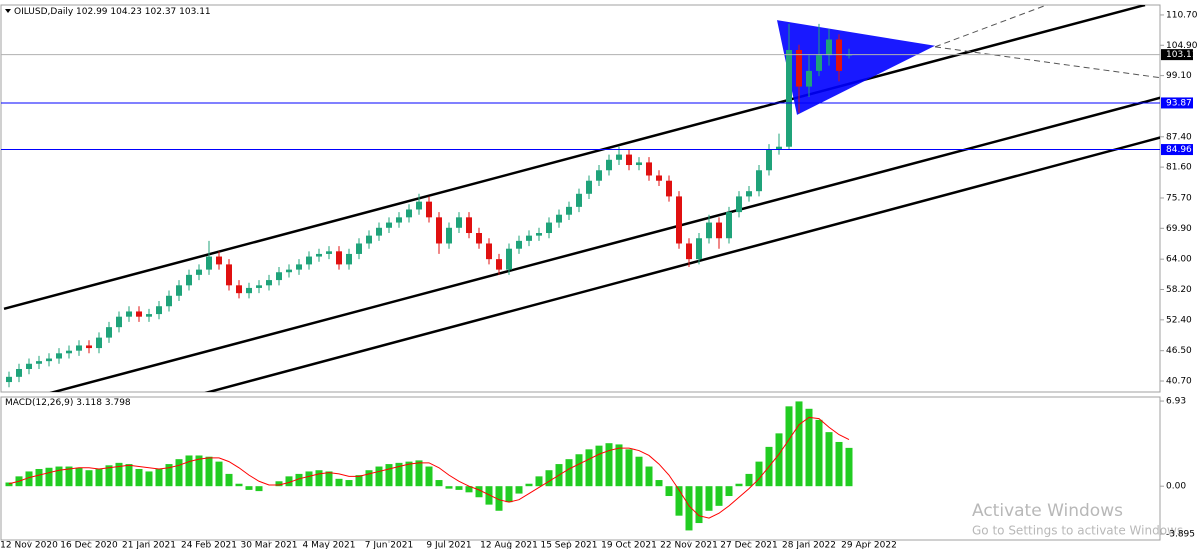  I want to click on y-tick-label: -3.895, so click(1180, 535).